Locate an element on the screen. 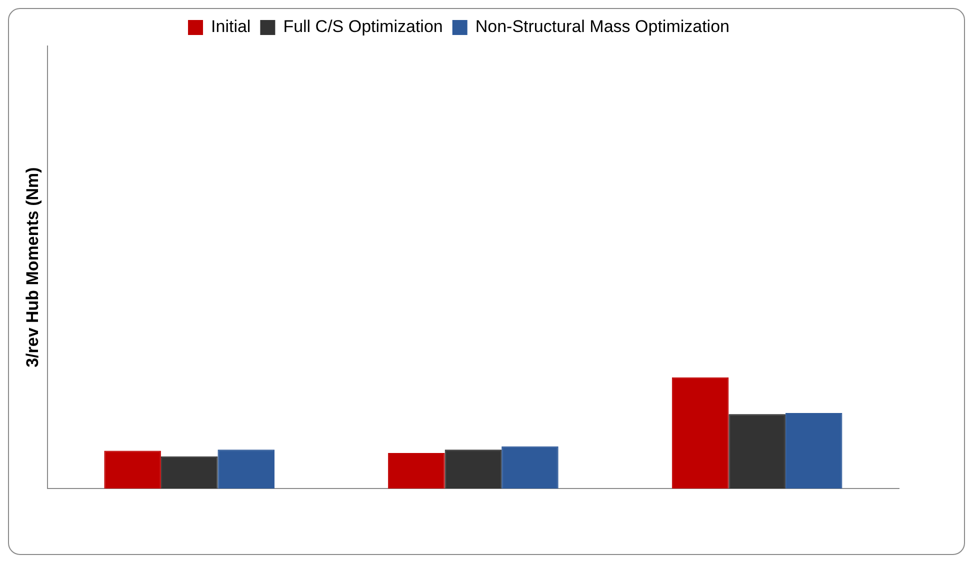 The image size is (979, 571). legend-label: Initial is located at coordinates (231, 26).